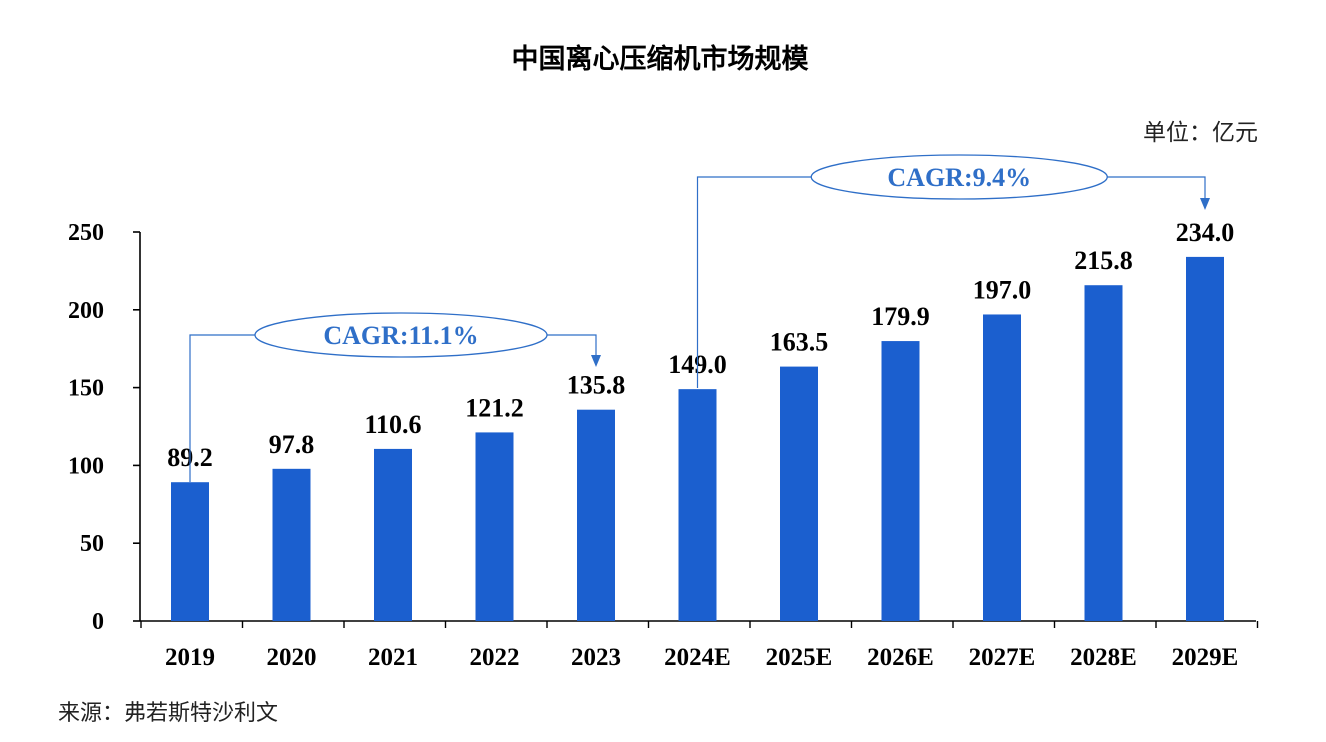 This screenshot has width=1326, height=742. I want to click on y-tick-label: 250, so click(86, 233).